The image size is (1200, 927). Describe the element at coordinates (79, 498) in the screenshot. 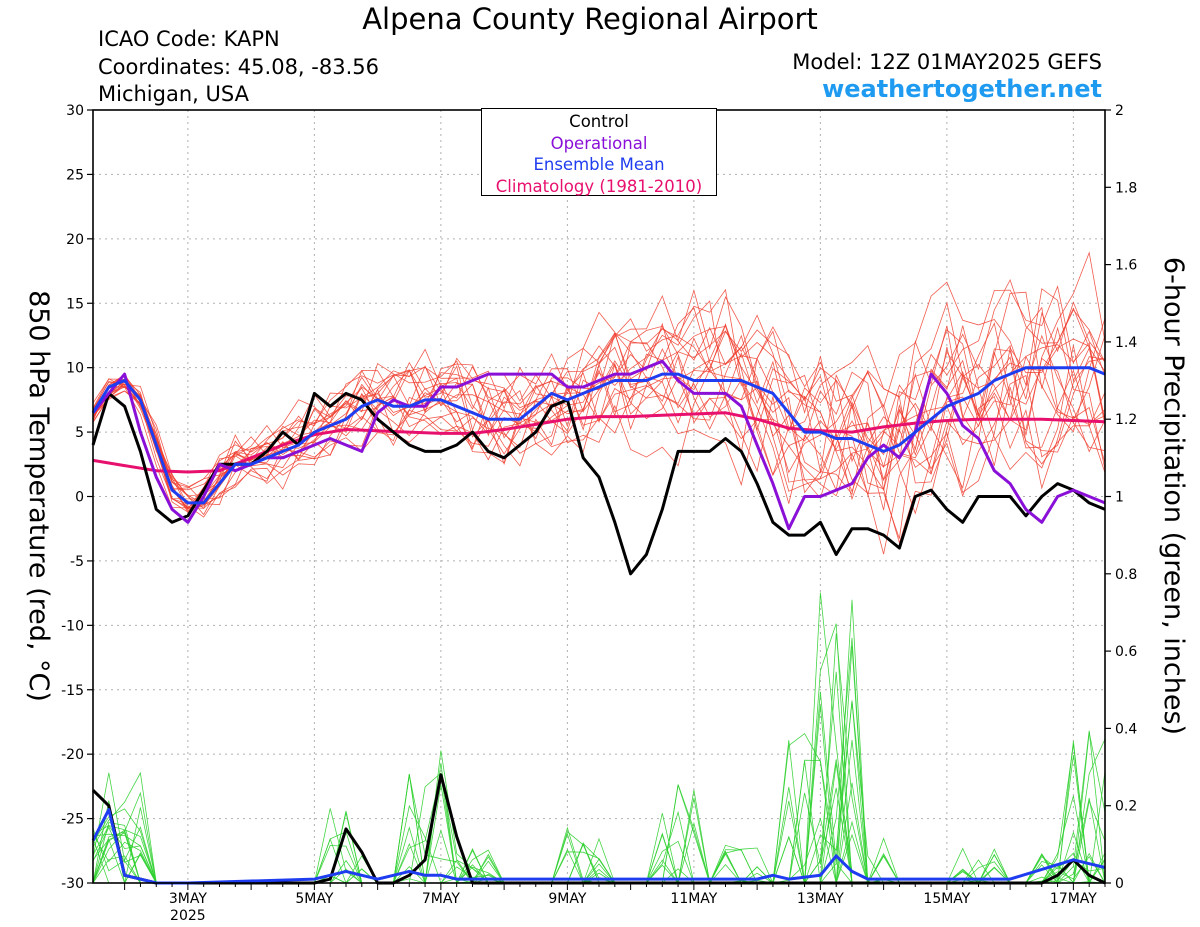

I see `y-tick-label: 0` at that location.